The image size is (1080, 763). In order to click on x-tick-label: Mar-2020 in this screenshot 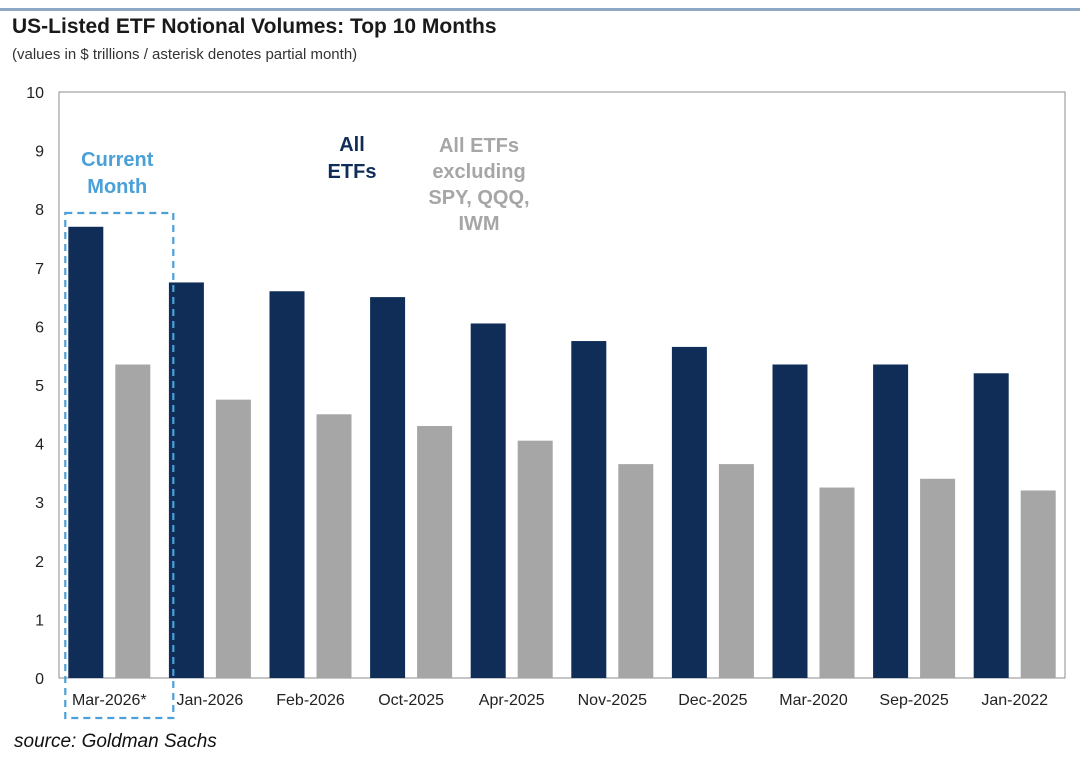, I will do `click(813, 700)`.